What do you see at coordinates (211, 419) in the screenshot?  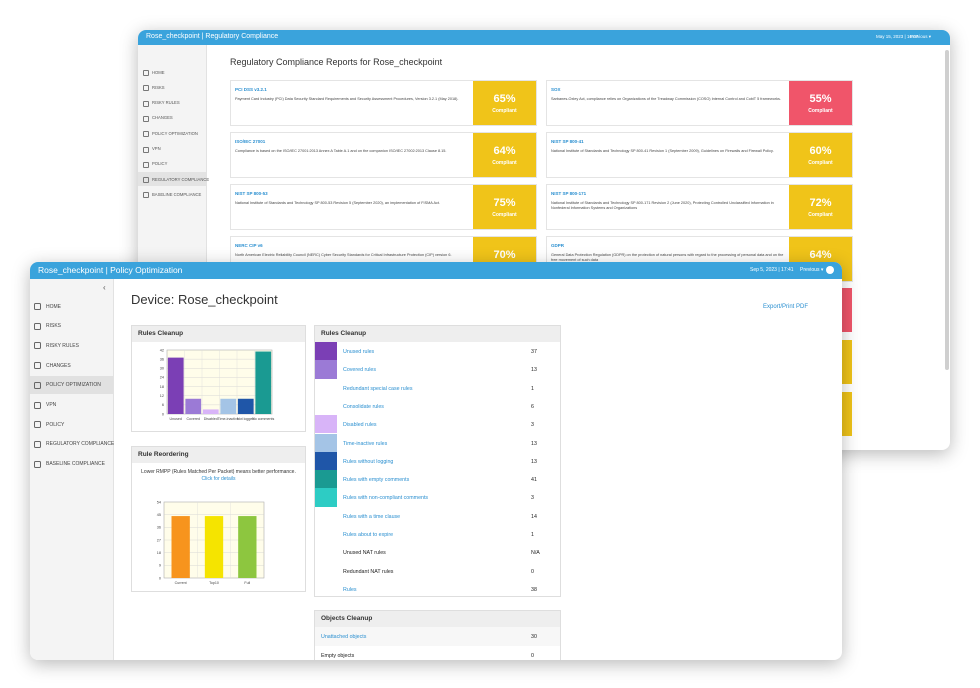 I see `x-tick-label: Disabled` at bounding box center [211, 419].